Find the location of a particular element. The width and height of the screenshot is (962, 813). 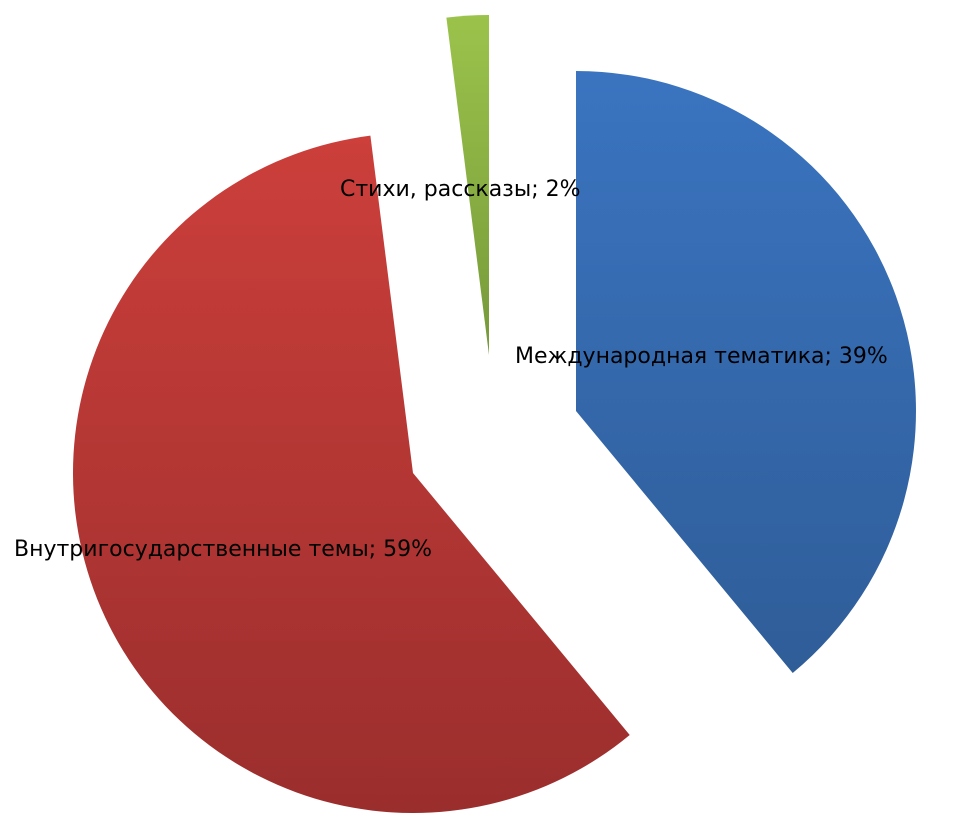

pie-slice-poems-stories is located at coordinates (467, 185).